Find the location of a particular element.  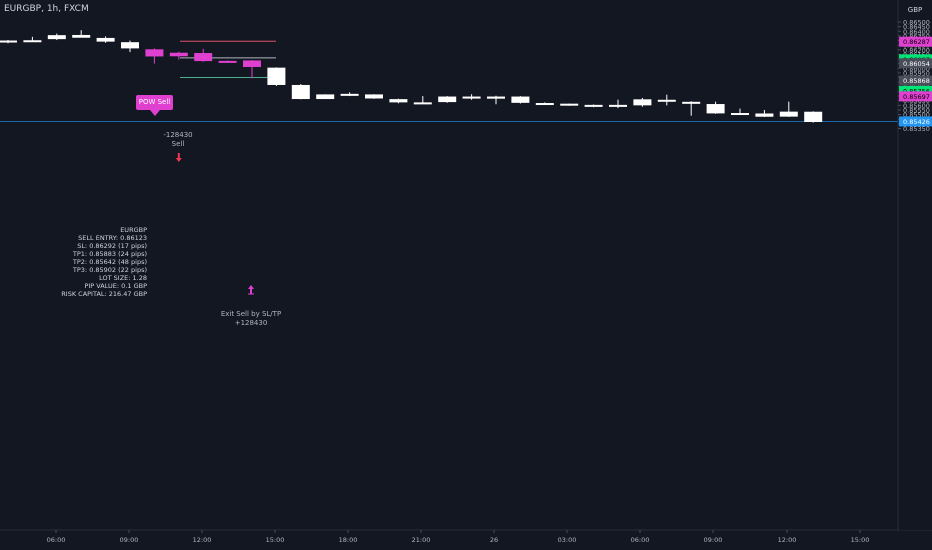

price-tick-label: 0.86500 is located at coordinates (916, 23).